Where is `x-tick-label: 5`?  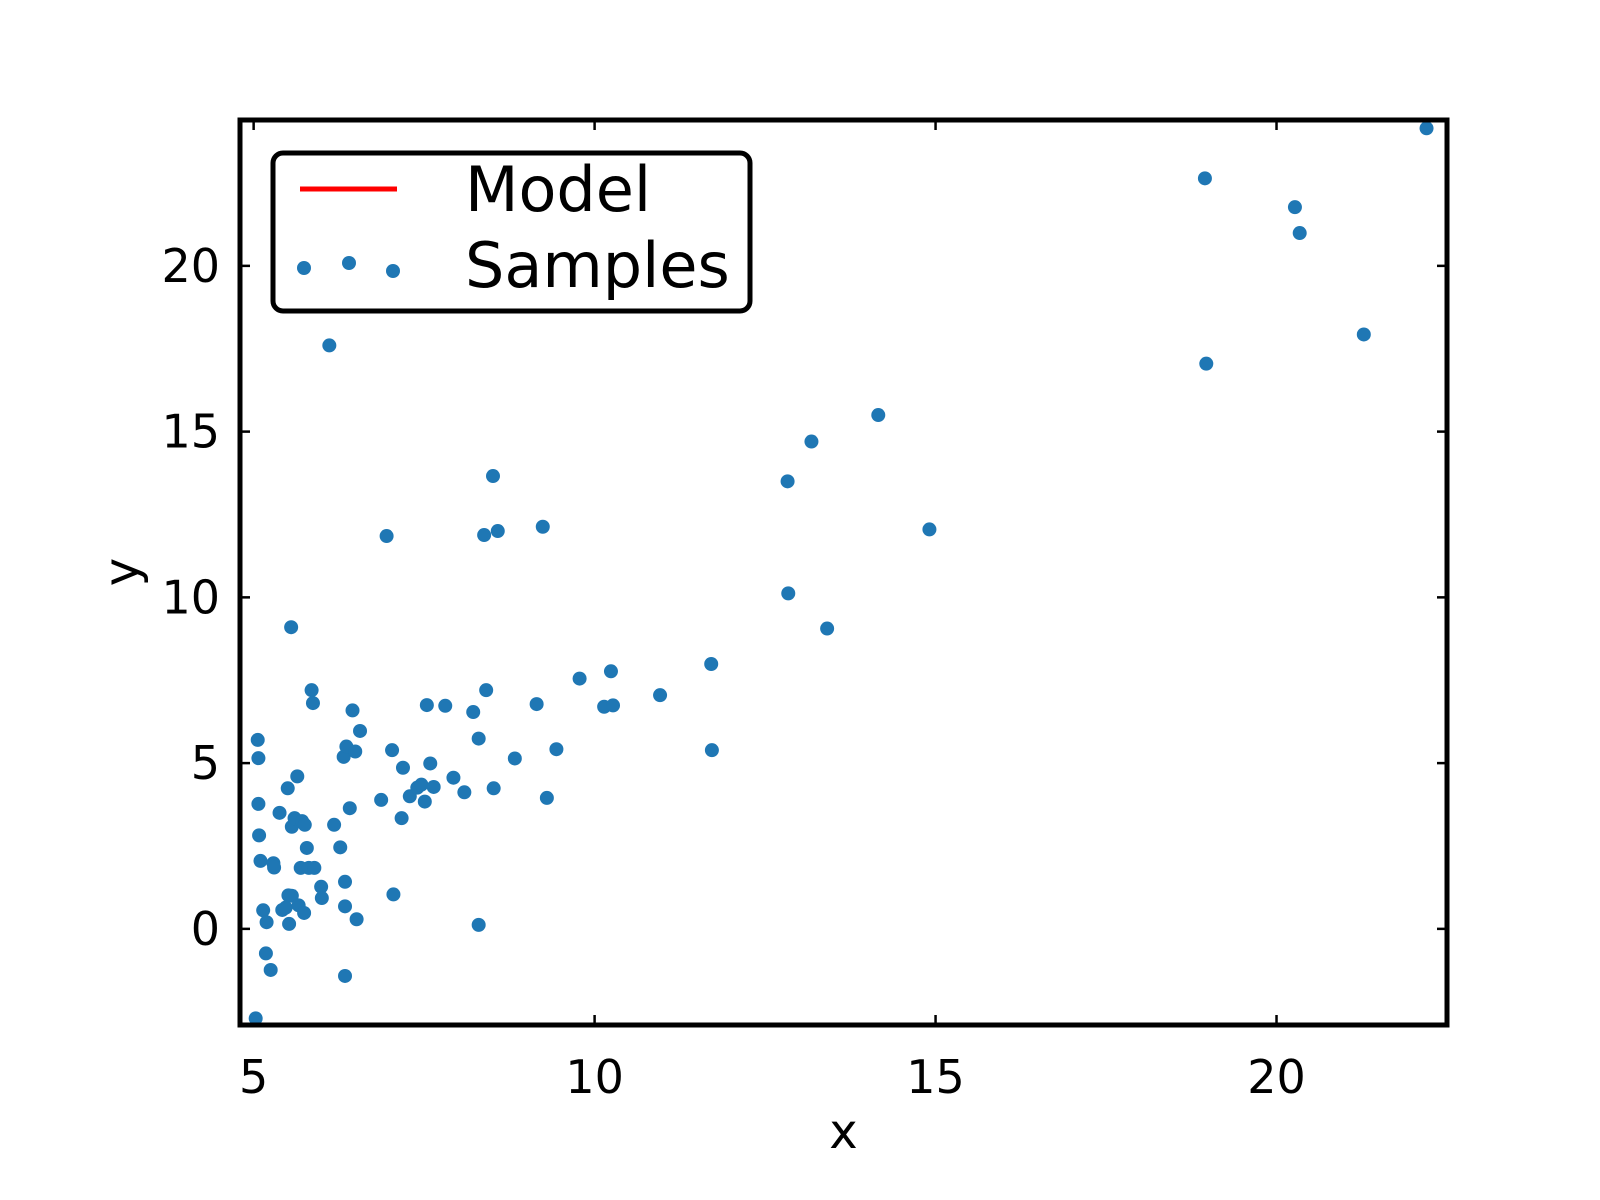
x-tick-label: 5 is located at coordinates (253, 1077).